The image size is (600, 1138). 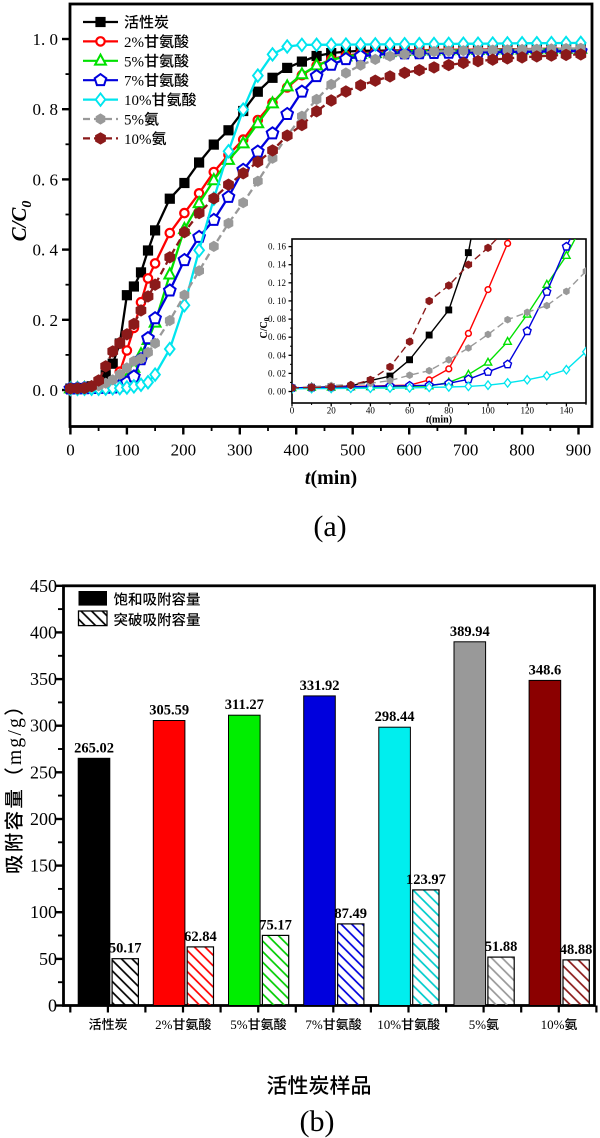 What do you see at coordinates (277, 373) in the screenshot?
I see `svg-text: 0. 02` at bounding box center [277, 373].